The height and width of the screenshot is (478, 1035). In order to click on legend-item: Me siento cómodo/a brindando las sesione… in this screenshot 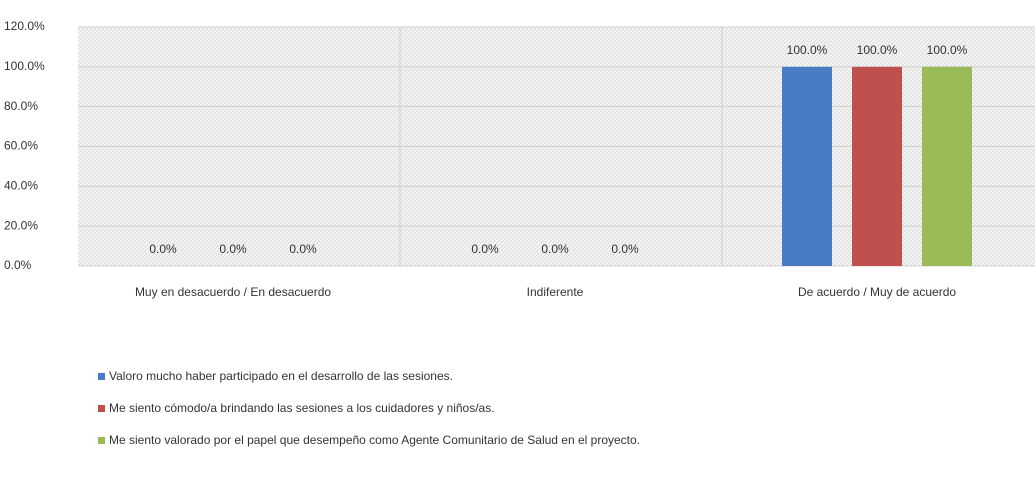, I will do `click(388, 408)`.